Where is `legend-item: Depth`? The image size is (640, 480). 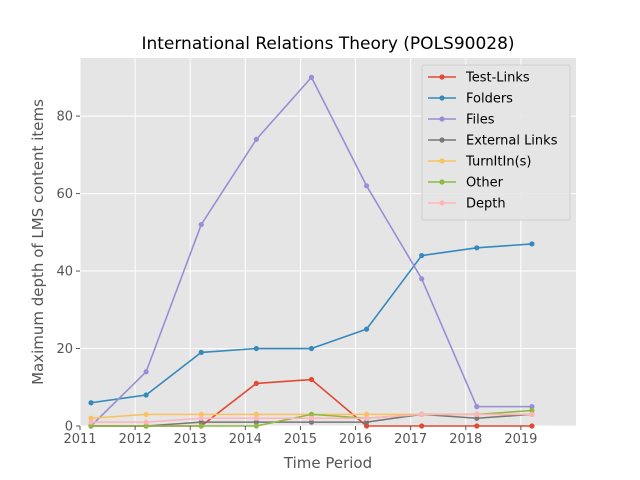 legend-item: Depth is located at coordinates (467, 204).